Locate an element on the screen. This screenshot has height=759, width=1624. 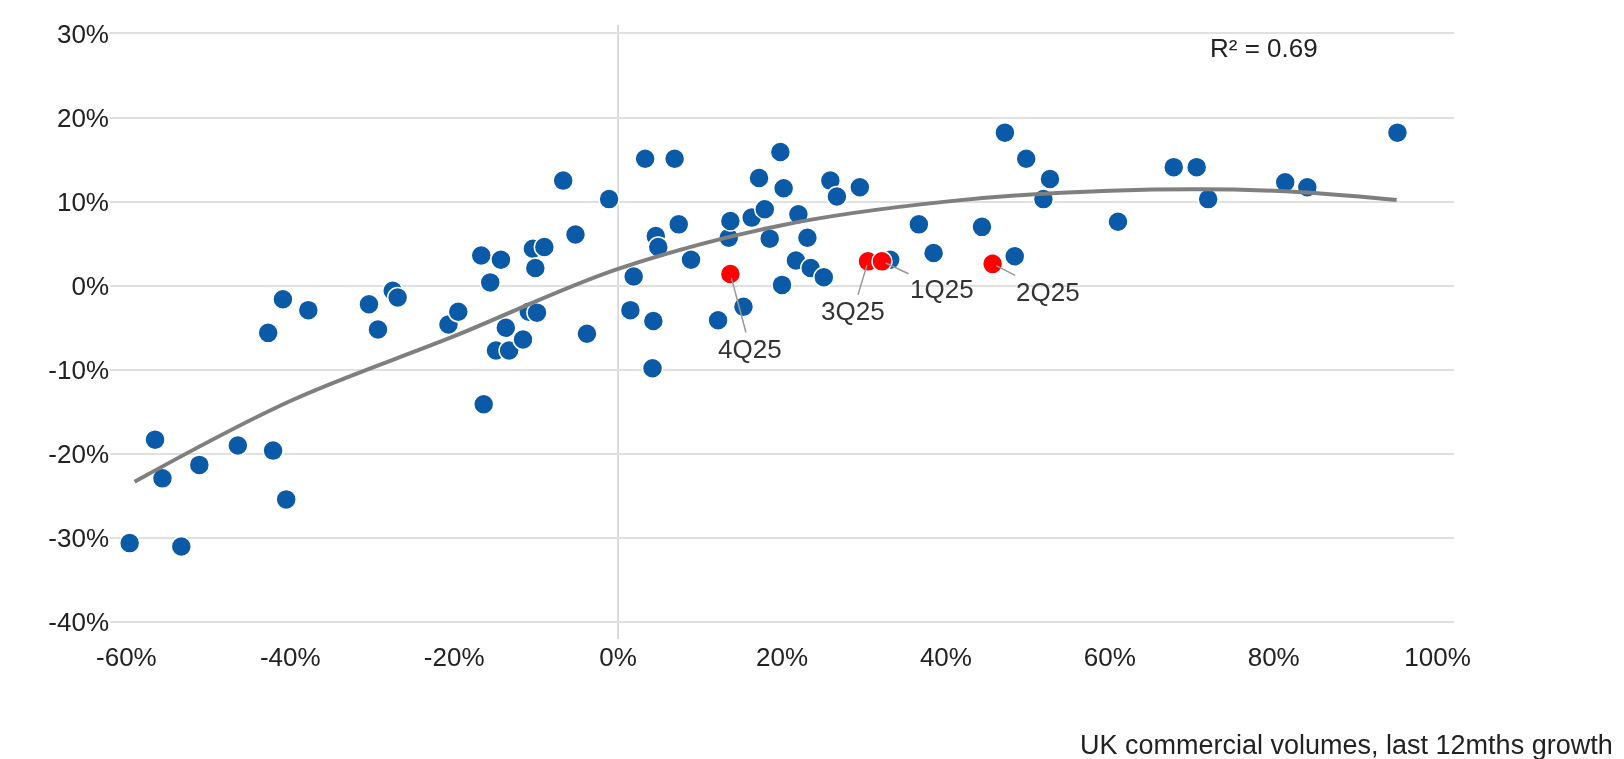
annotation: 3Q25 is located at coordinates (853, 311).